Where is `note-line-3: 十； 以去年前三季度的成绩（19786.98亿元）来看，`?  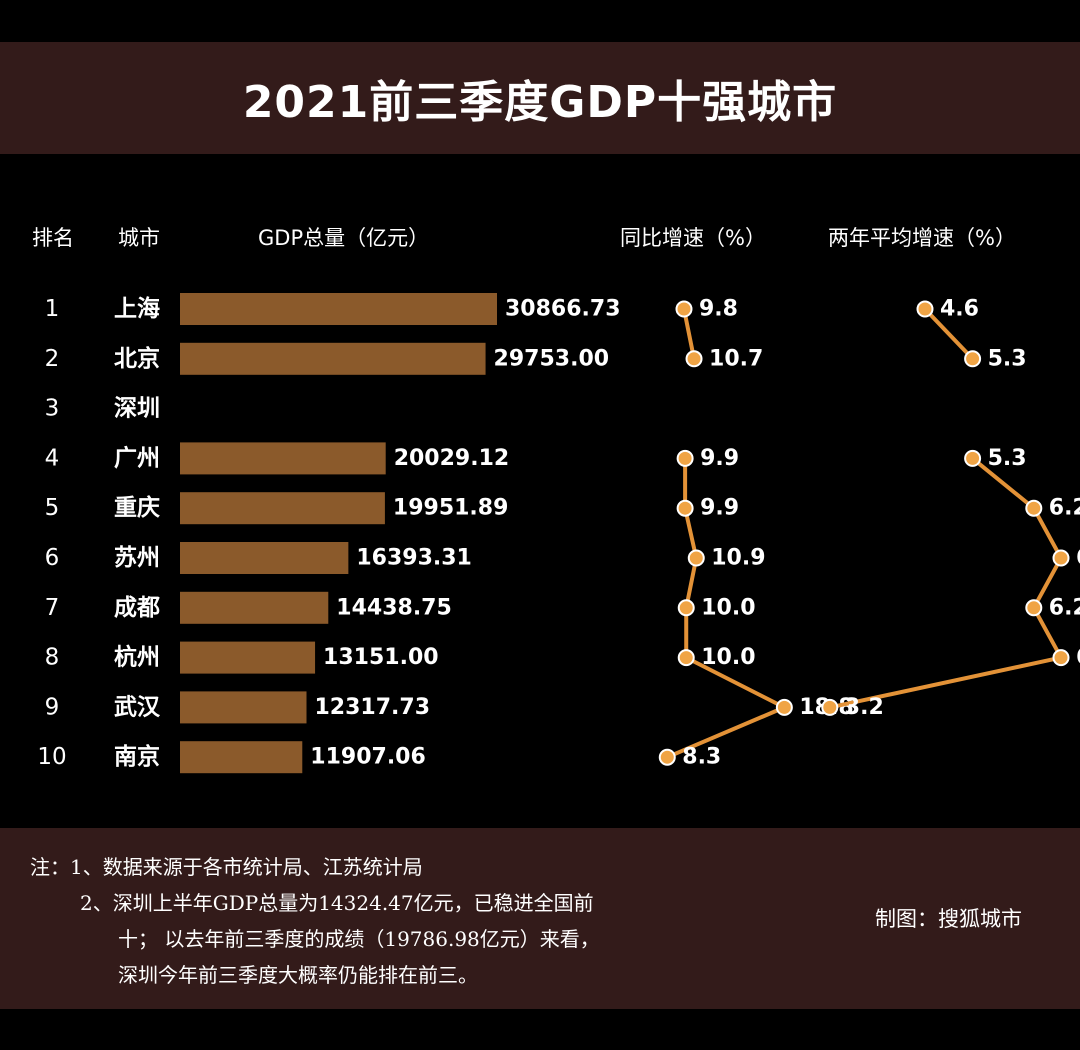
note-line-3: 十； 以去年前三季度的成绩（19786.98亿元）来看， is located at coordinates (359, 939).